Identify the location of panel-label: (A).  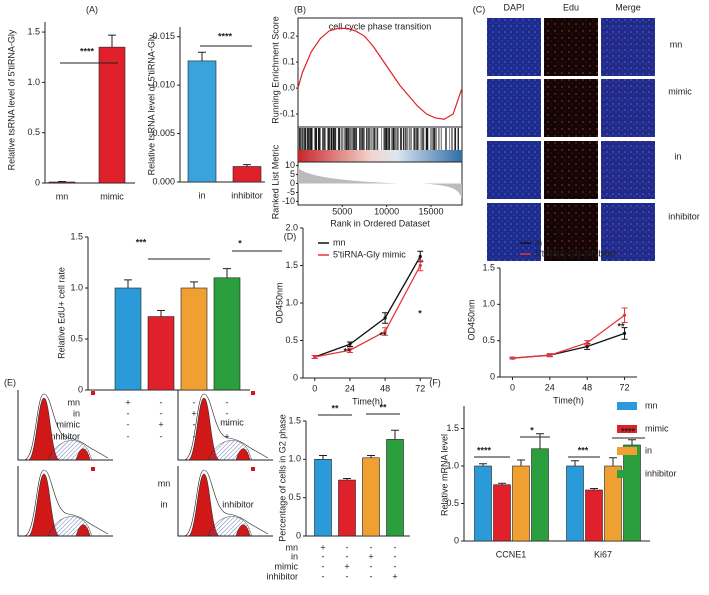
(92, 9).